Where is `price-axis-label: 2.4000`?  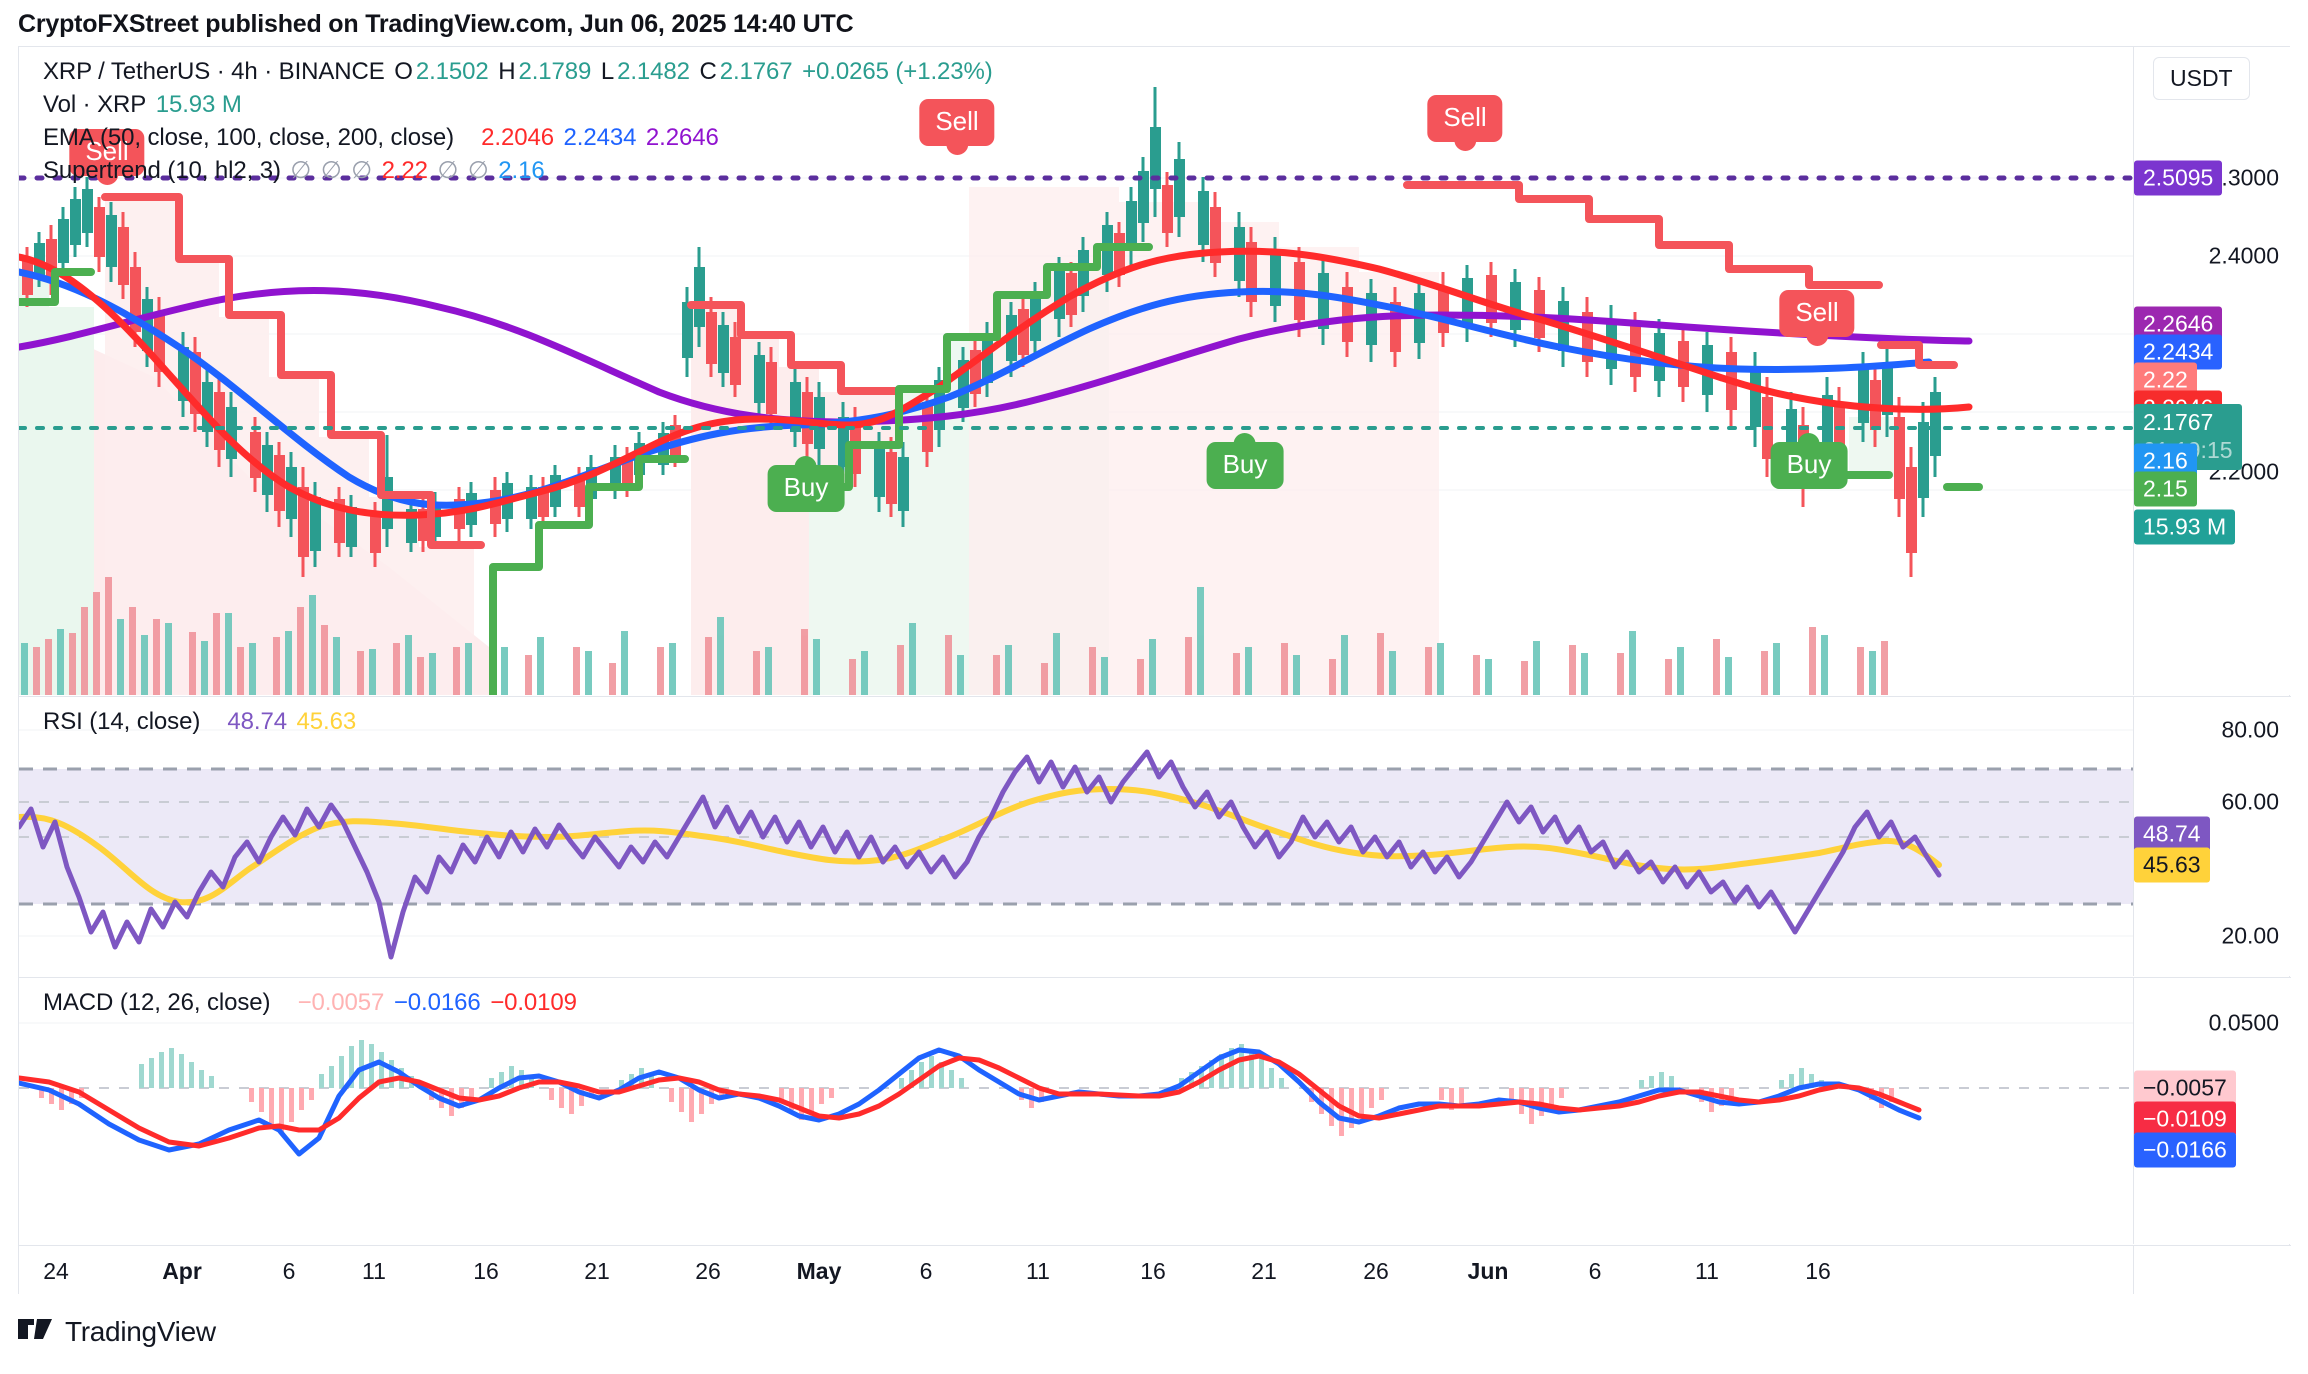
price-axis-label: 2.4000 is located at coordinates (2243, 255).